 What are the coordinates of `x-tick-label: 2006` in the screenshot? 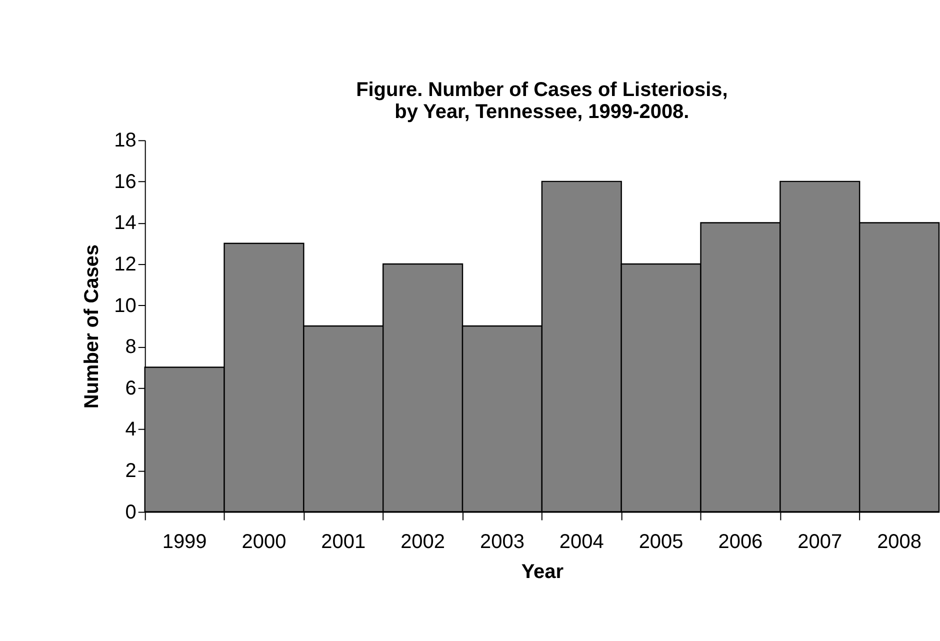 It's located at (740, 542).